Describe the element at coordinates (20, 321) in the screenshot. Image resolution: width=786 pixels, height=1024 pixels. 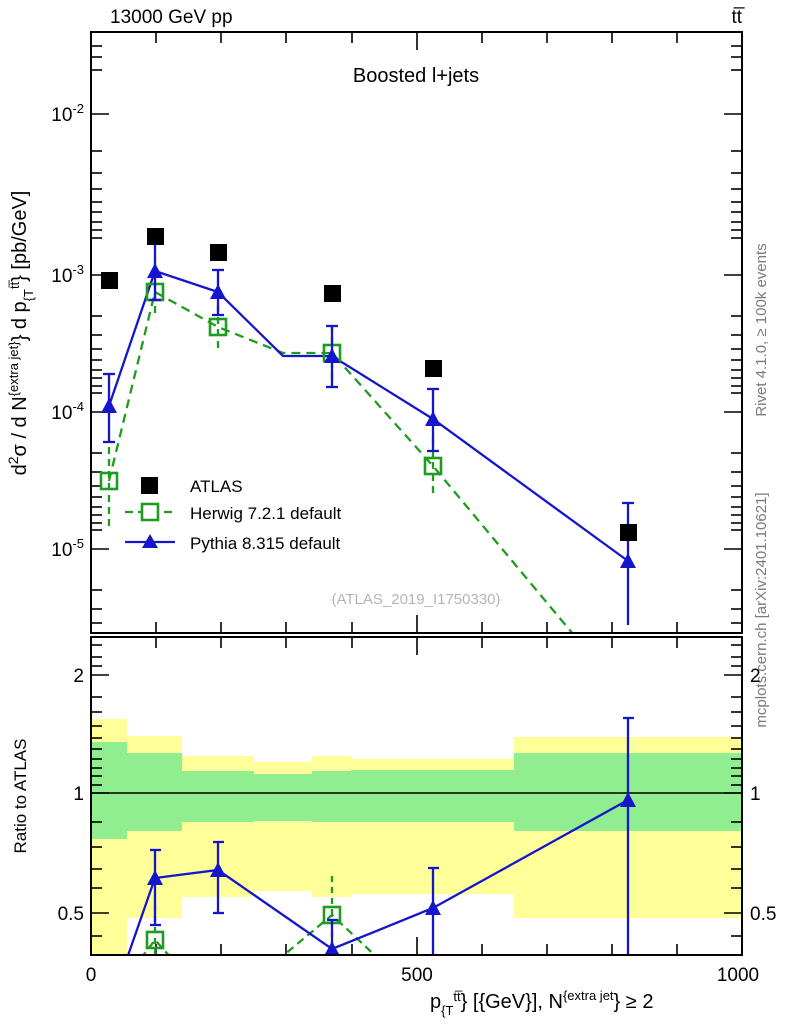
I see `ylabel-dp: } d p` at that location.